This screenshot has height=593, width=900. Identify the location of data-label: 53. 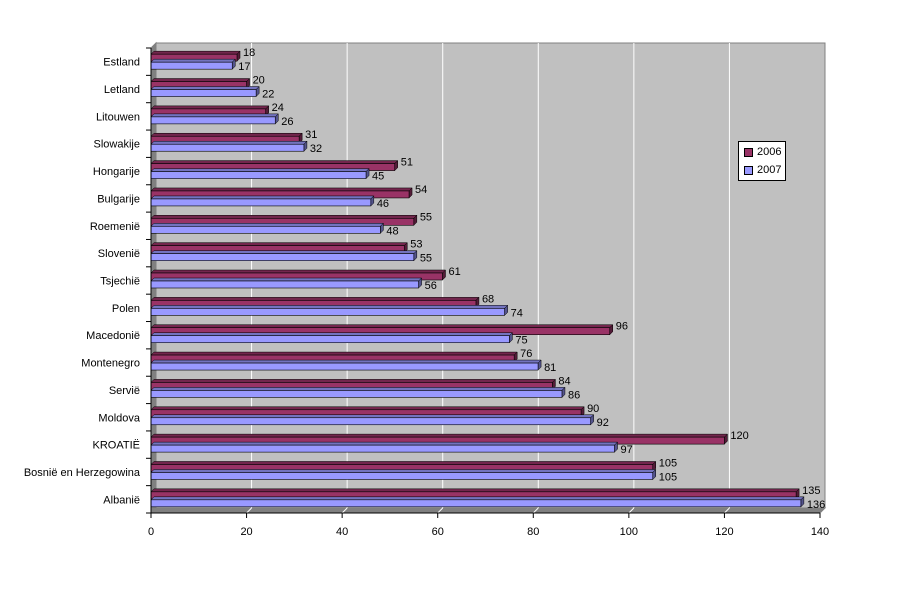
(416, 245).